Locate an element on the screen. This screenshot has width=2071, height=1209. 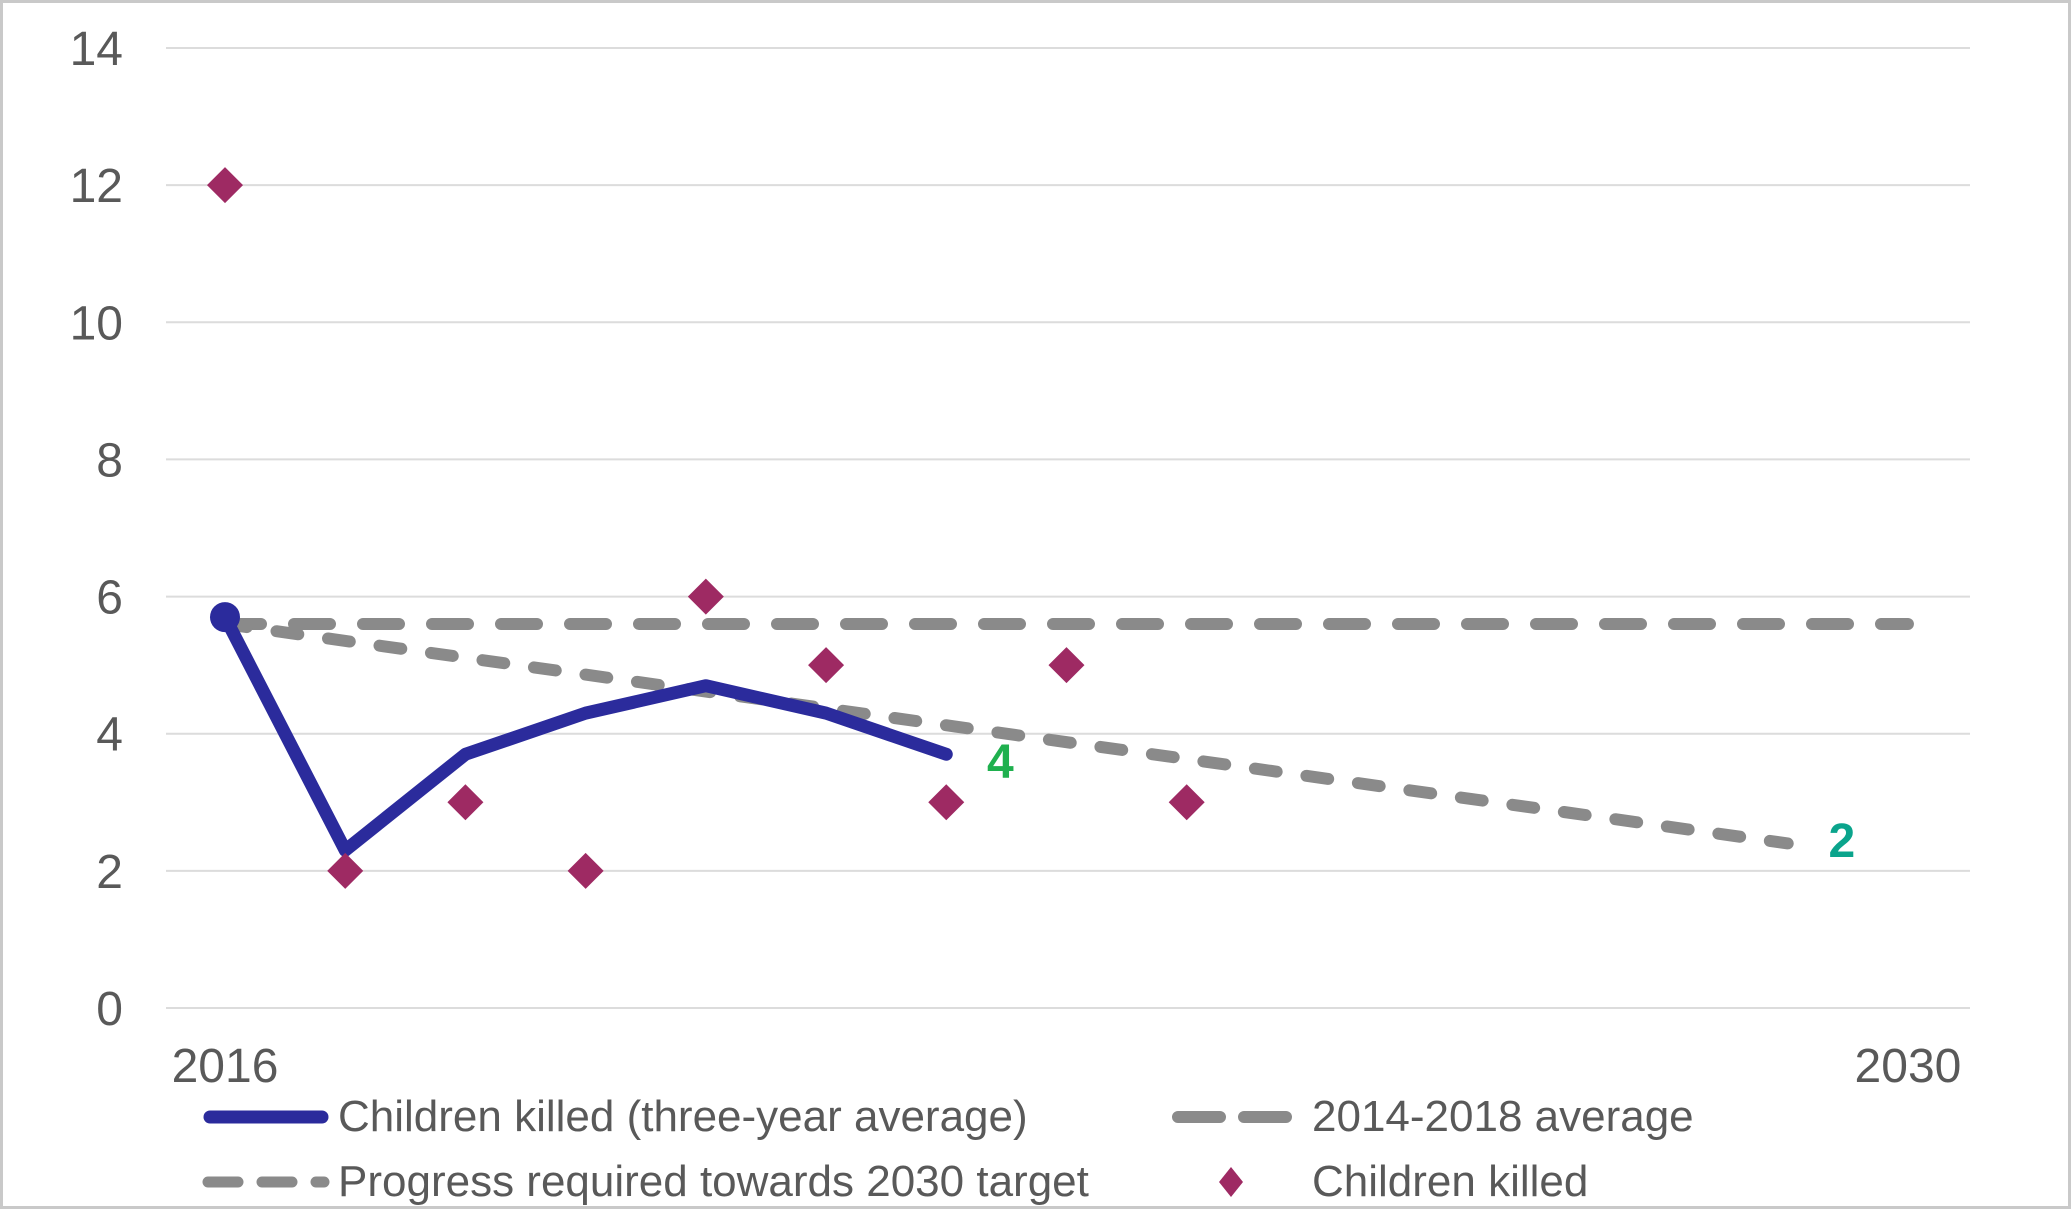
legend-label-children-killed: Children killed is located at coordinates (1450, 1181).